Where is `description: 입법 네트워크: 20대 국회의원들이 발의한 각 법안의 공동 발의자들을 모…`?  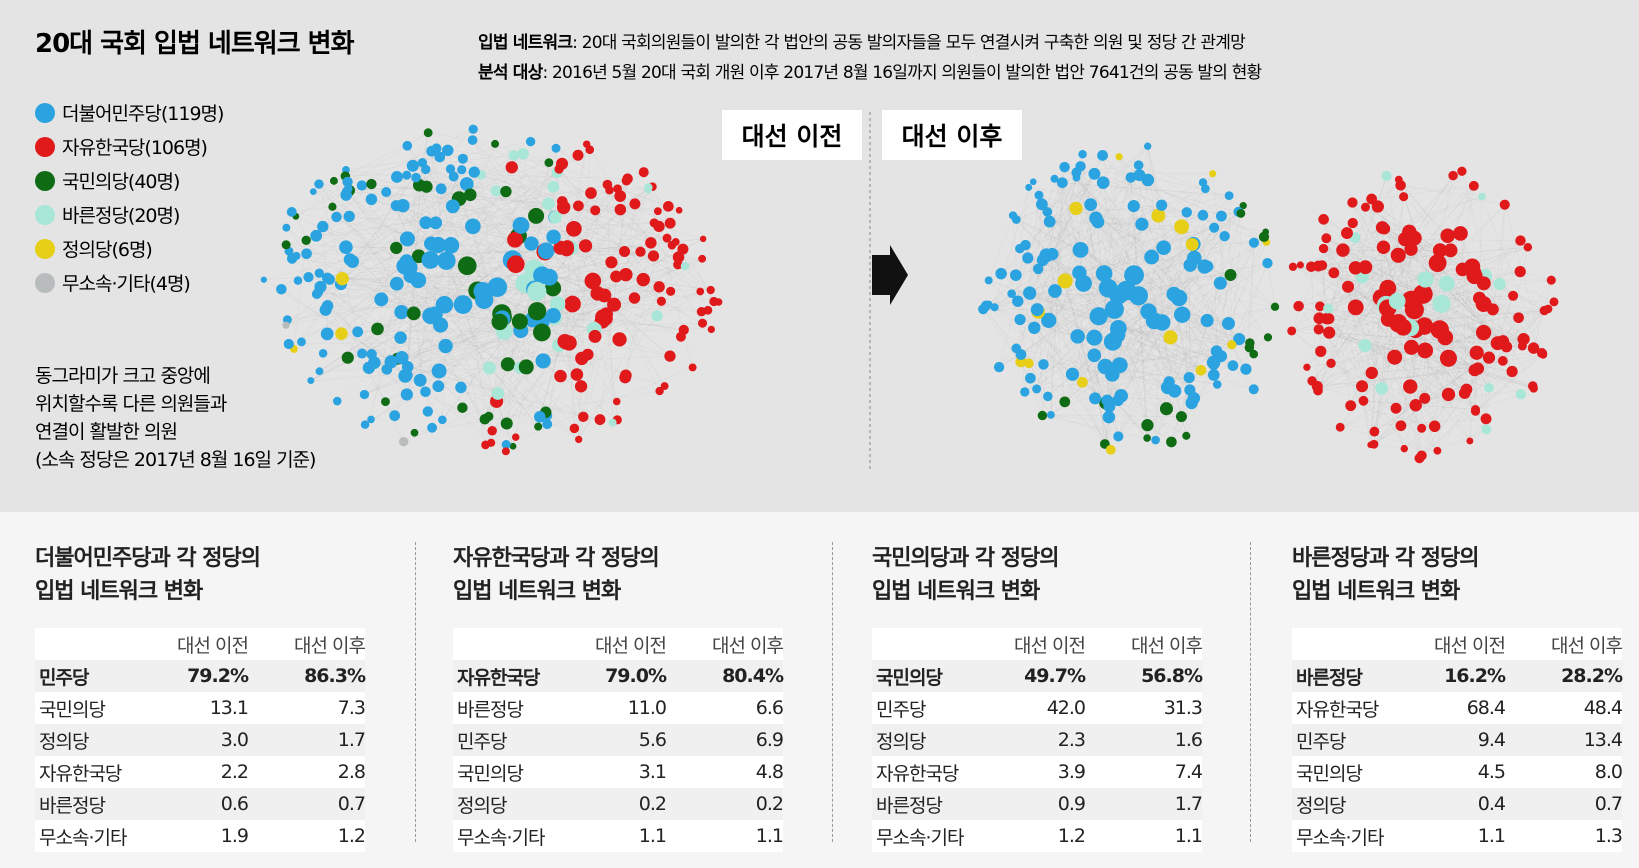 description: 입법 네트워크: 20대 국회의원들이 발의한 각 법안의 공동 발의자들을 모… is located at coordinates (862, 43).